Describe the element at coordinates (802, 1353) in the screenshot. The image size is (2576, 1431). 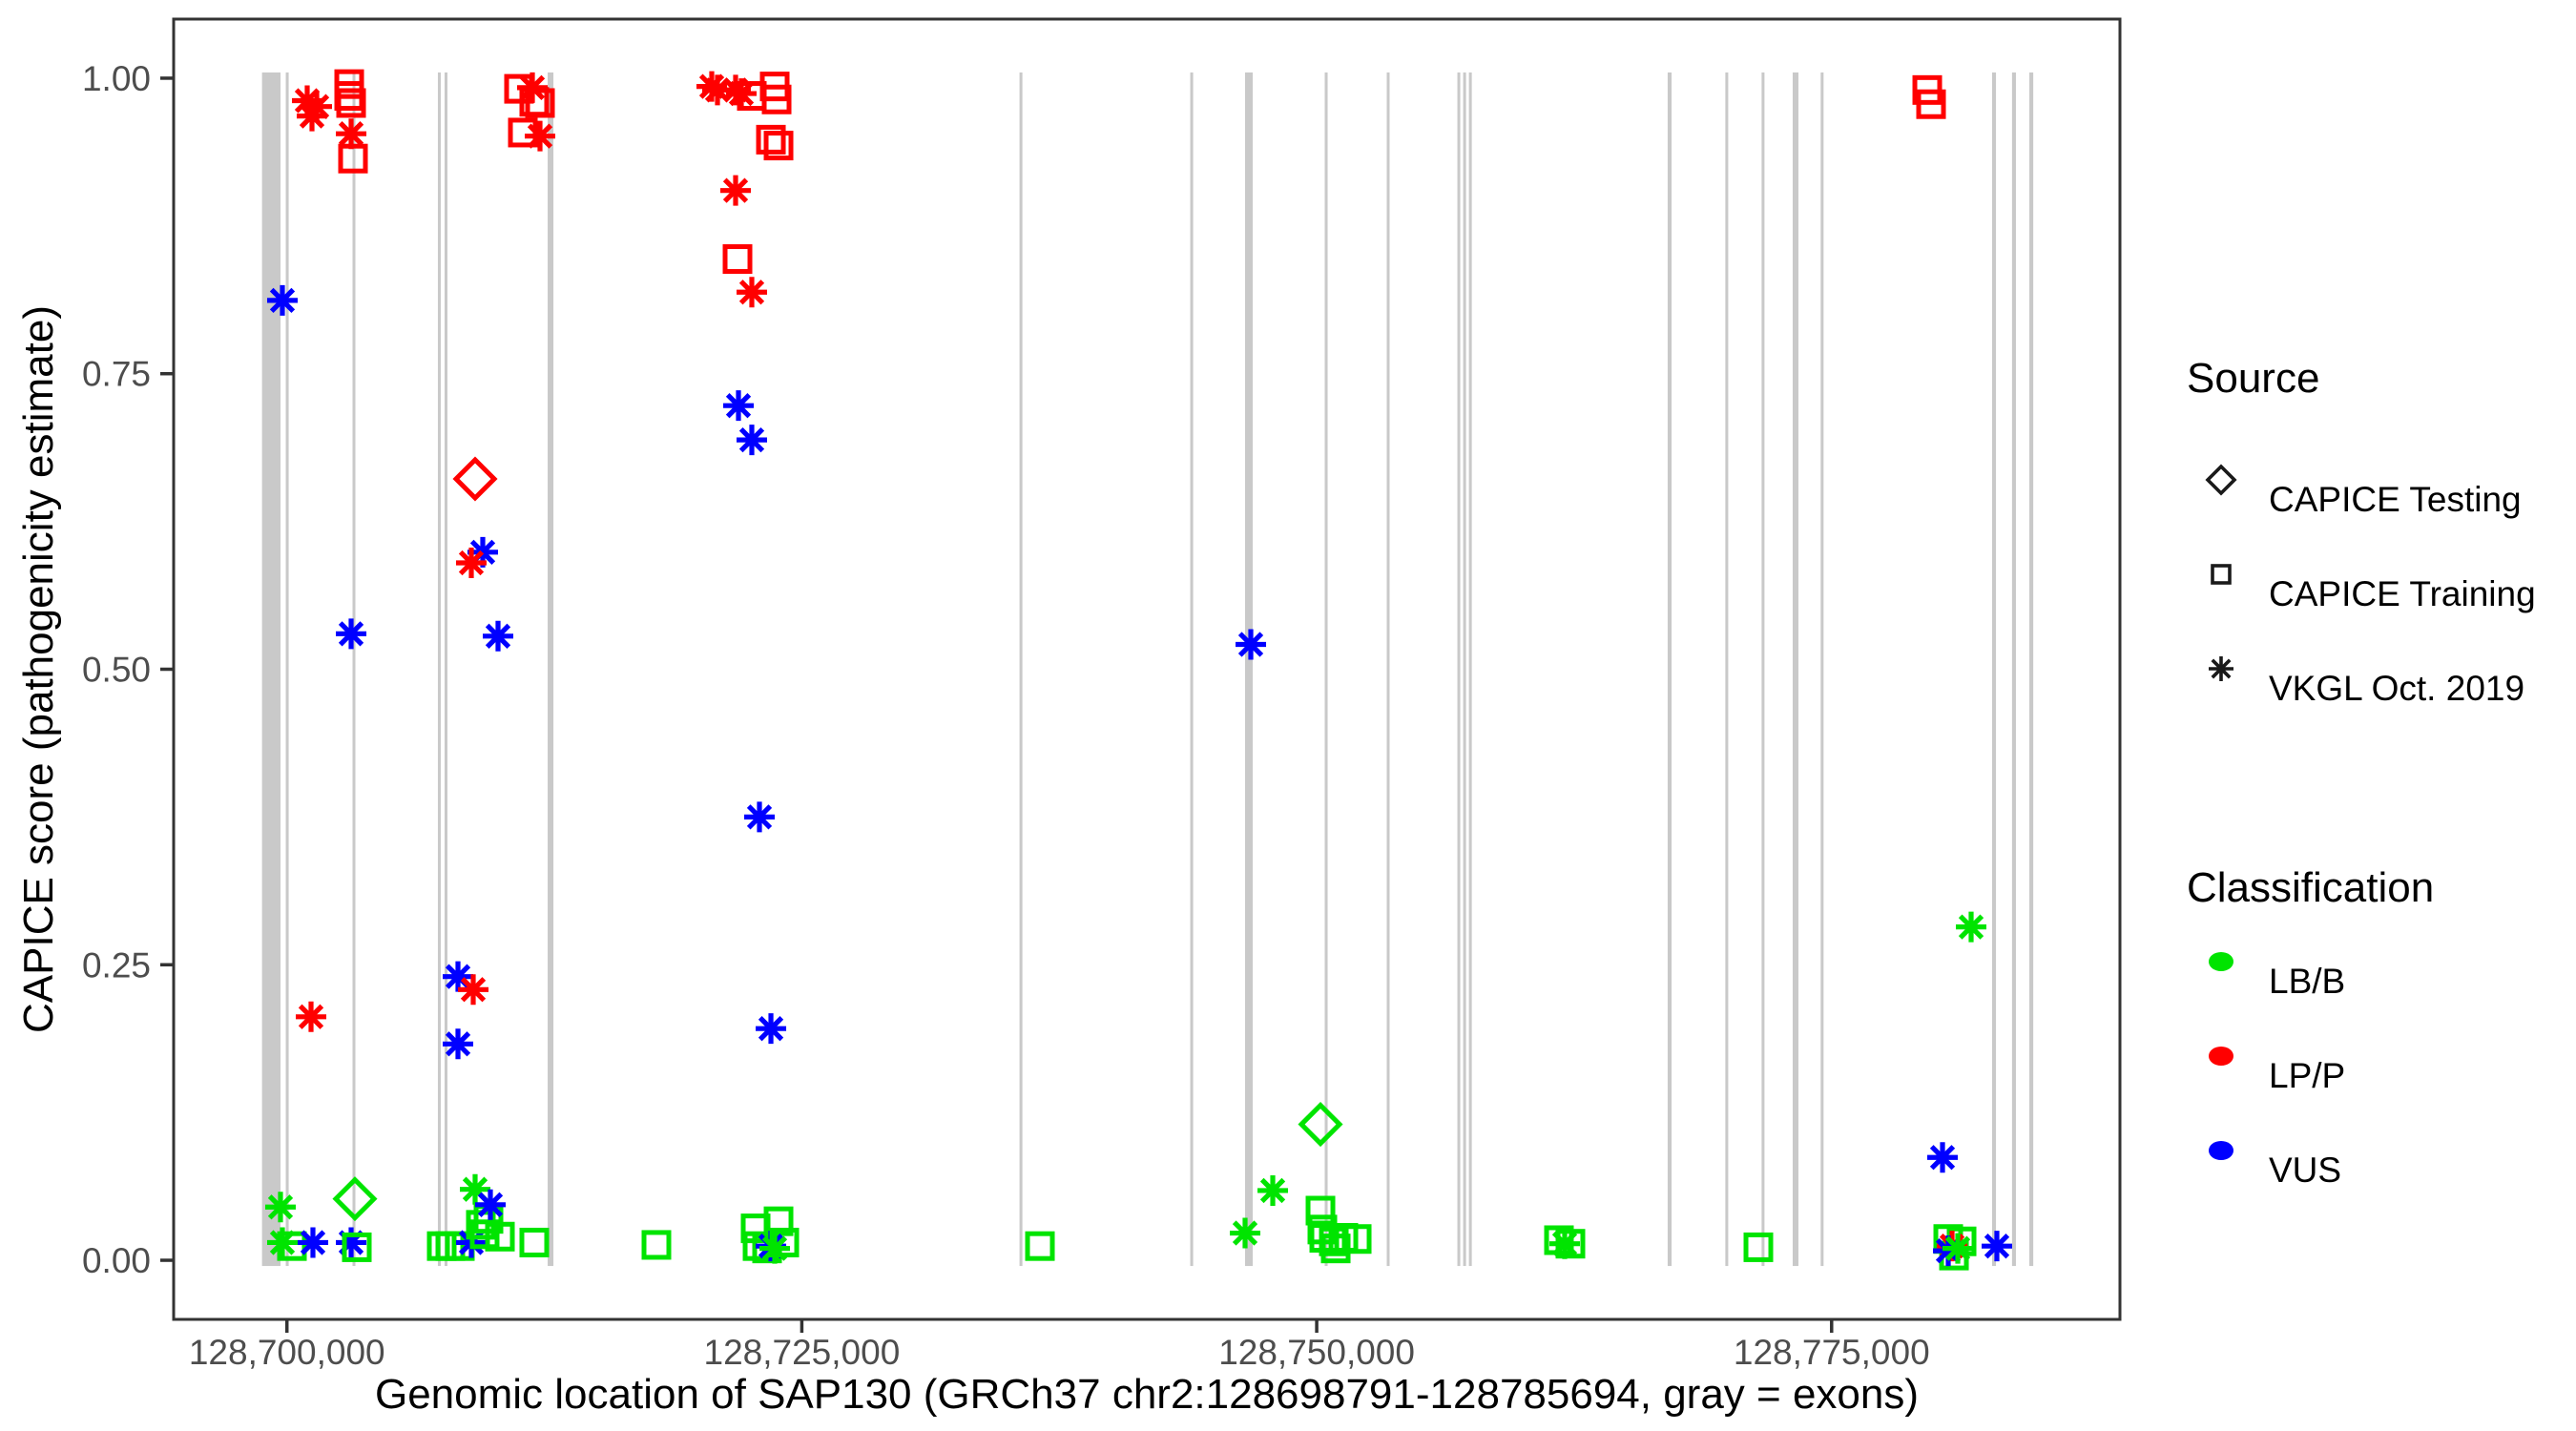
I see `x-axis-tick-label: 128,725,000` at that location.